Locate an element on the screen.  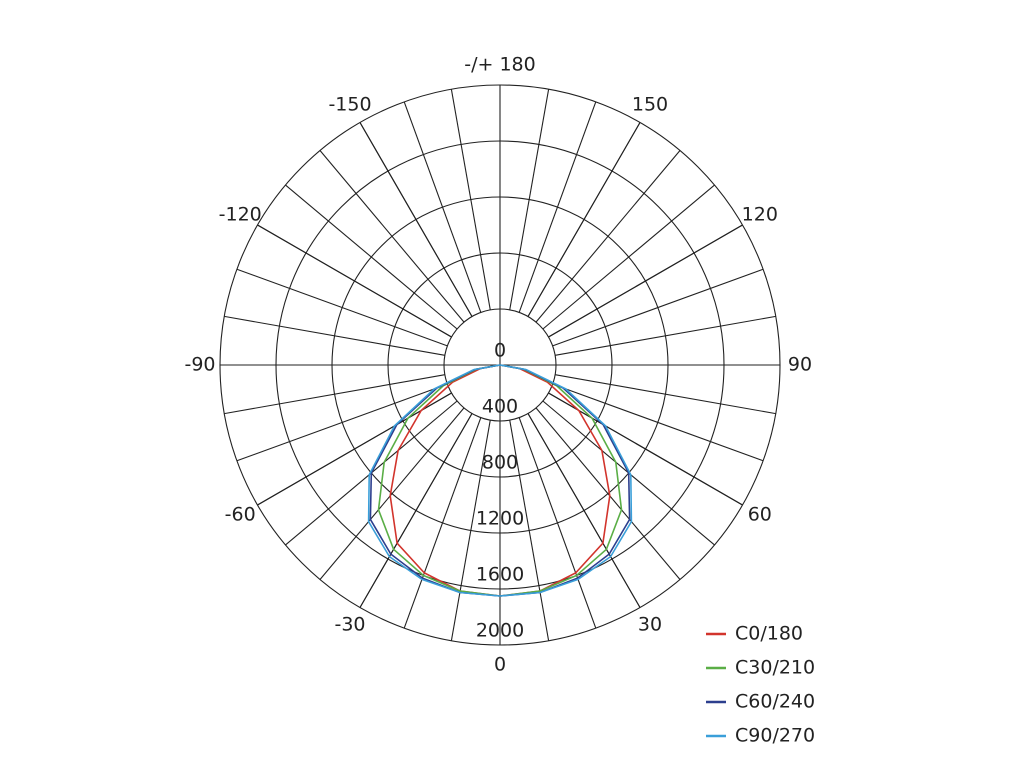
angle-tick-label: 150 is located at coordinates (650, 105).